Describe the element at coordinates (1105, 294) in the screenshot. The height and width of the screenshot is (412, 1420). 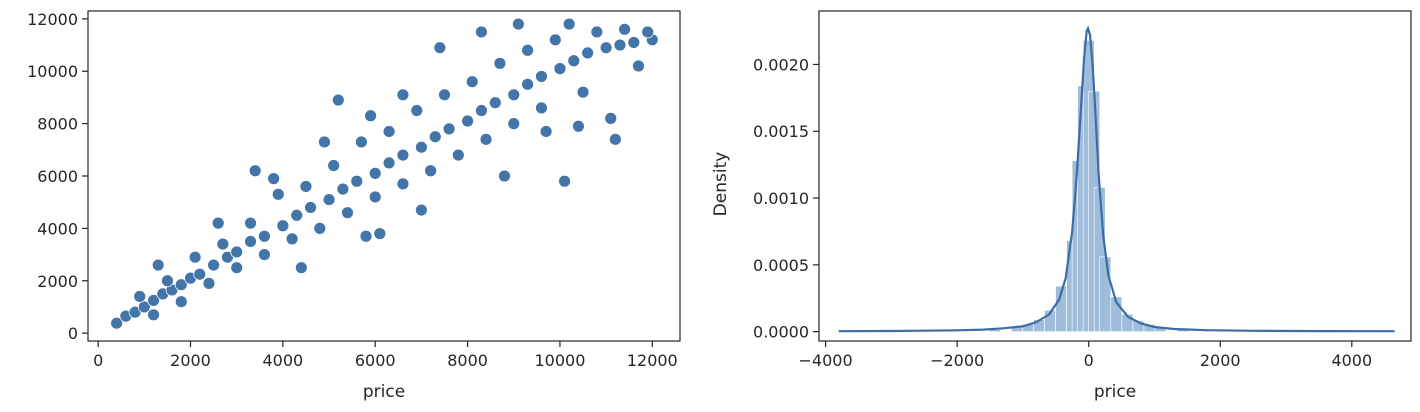
I see `histogram-bar` at that location.